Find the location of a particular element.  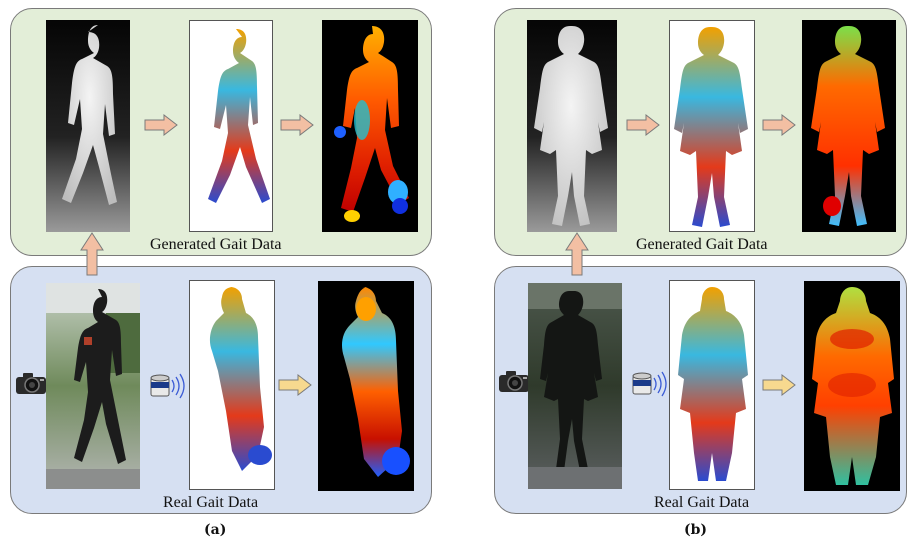

subfigure-label-b: (b) is located at coordinates (696, 530).